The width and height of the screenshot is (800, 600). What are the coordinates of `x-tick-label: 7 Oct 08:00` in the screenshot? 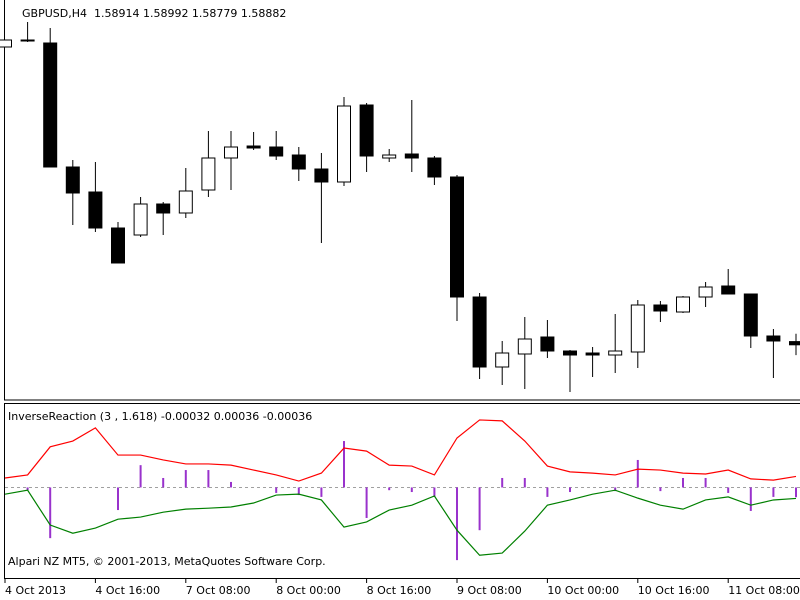 It's located at (218, 590).